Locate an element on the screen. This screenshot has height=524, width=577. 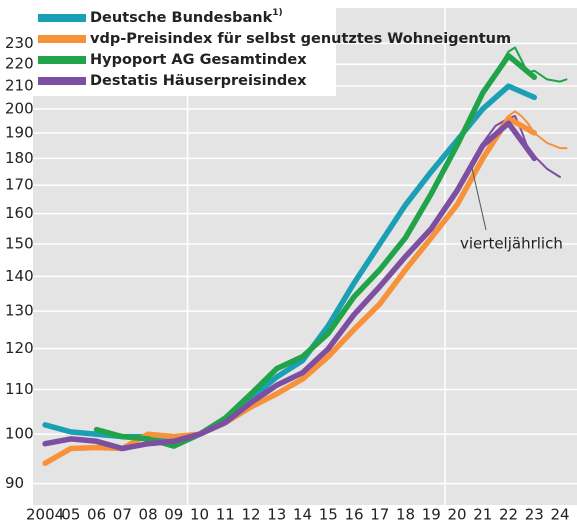
y-tick-label: 230 is located at coordinates (19, 43).